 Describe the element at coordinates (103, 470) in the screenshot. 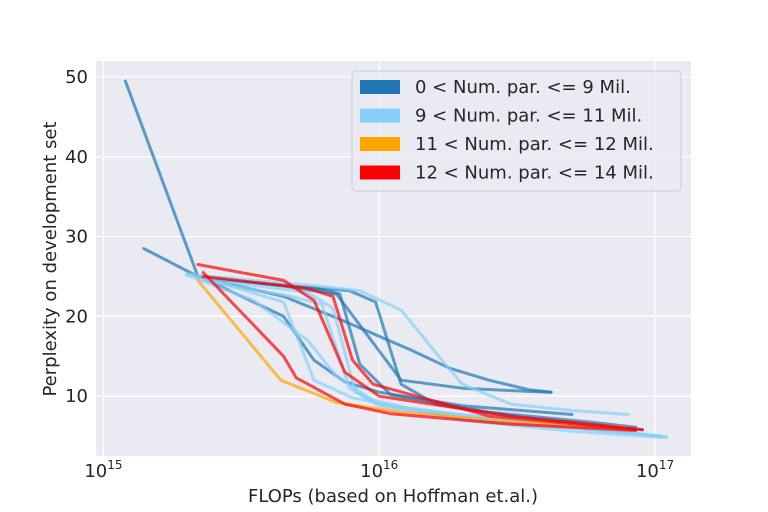

I see `x-tick-label-0: 1015` at that location.